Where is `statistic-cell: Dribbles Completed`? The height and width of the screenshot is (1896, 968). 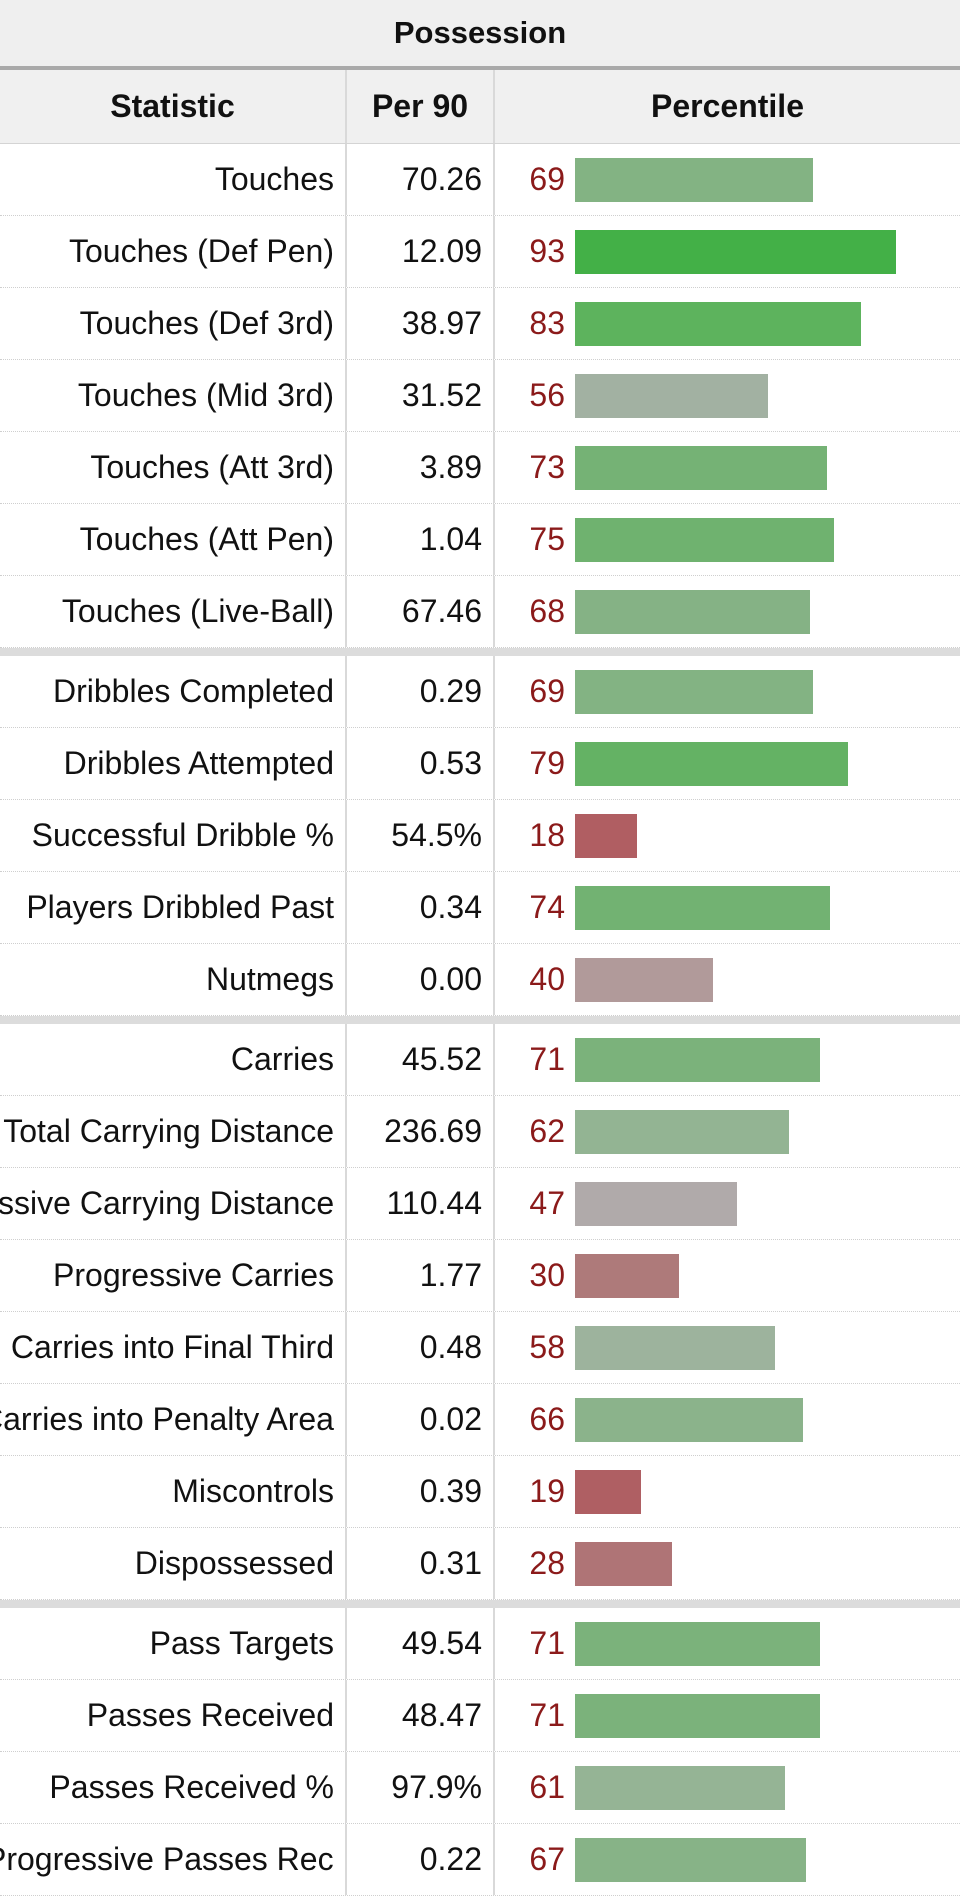 statistic-cell: Dribbles Completed is located at coordinates (173, 691).